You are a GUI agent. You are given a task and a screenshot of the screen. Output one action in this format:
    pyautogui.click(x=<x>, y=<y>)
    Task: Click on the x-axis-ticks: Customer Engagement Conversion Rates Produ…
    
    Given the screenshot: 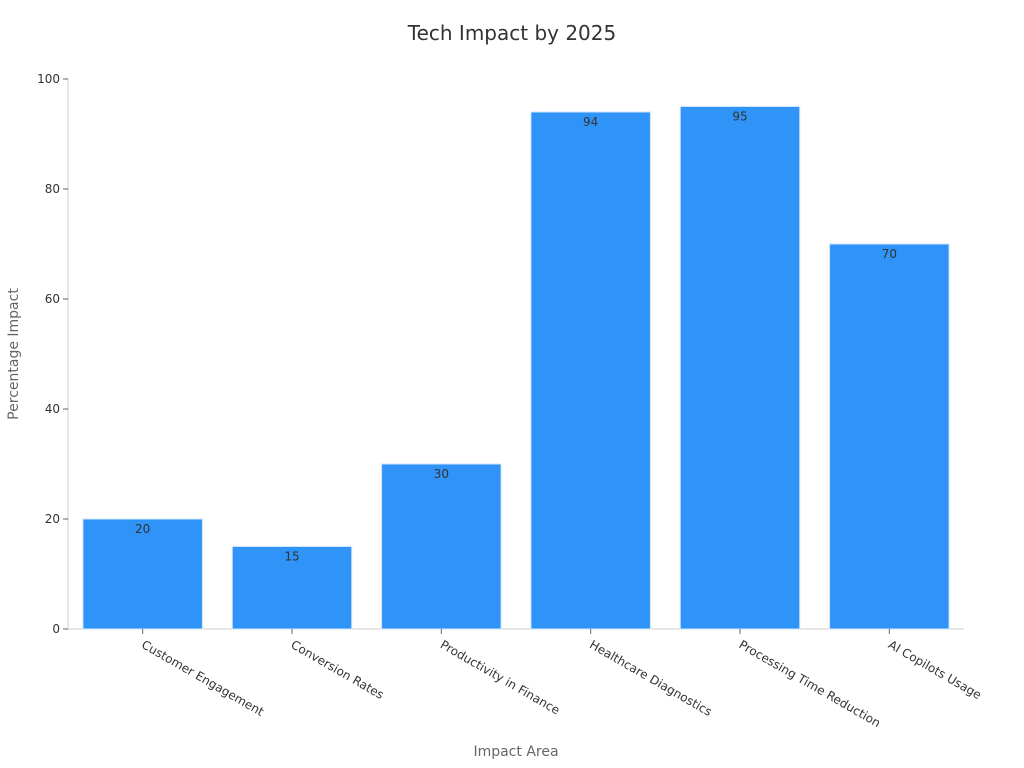 What is the action you would take?
    pyautogui.click(x=561, y=679)
    